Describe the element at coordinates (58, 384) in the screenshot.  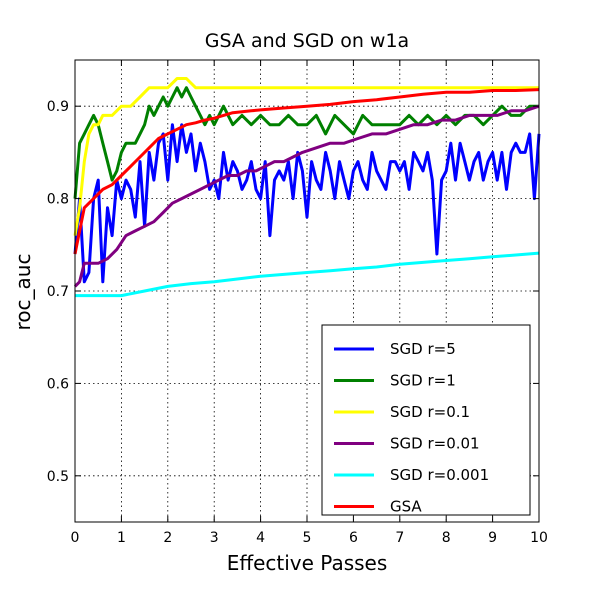
I see `y-tick-label: 0.6` at that location.